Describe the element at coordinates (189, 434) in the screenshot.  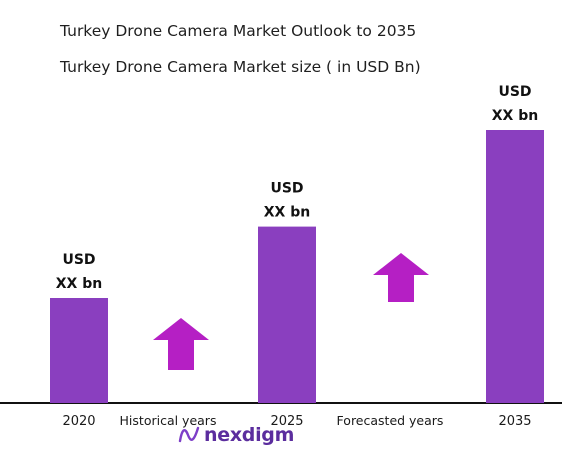
I see `nexdigm-wave-logo-icon` at that location.